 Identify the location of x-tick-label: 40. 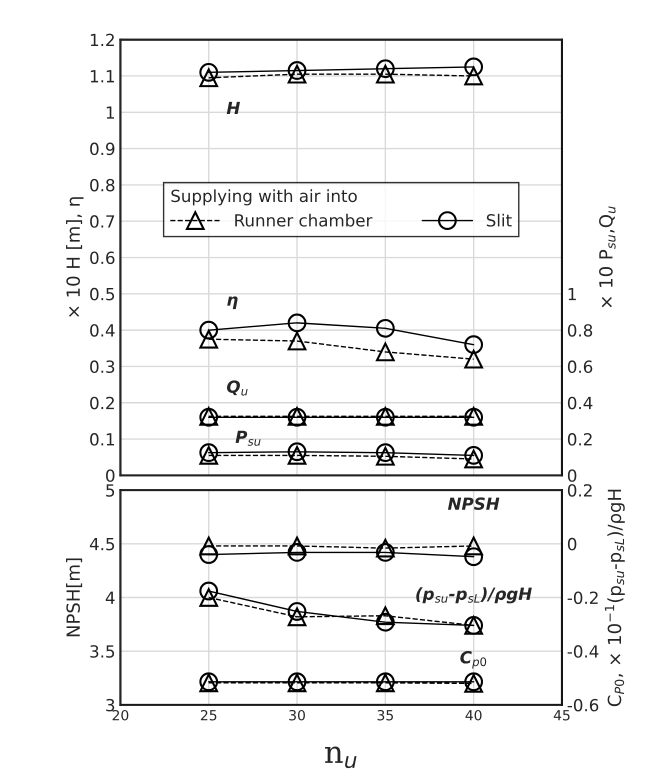
(473, 715).